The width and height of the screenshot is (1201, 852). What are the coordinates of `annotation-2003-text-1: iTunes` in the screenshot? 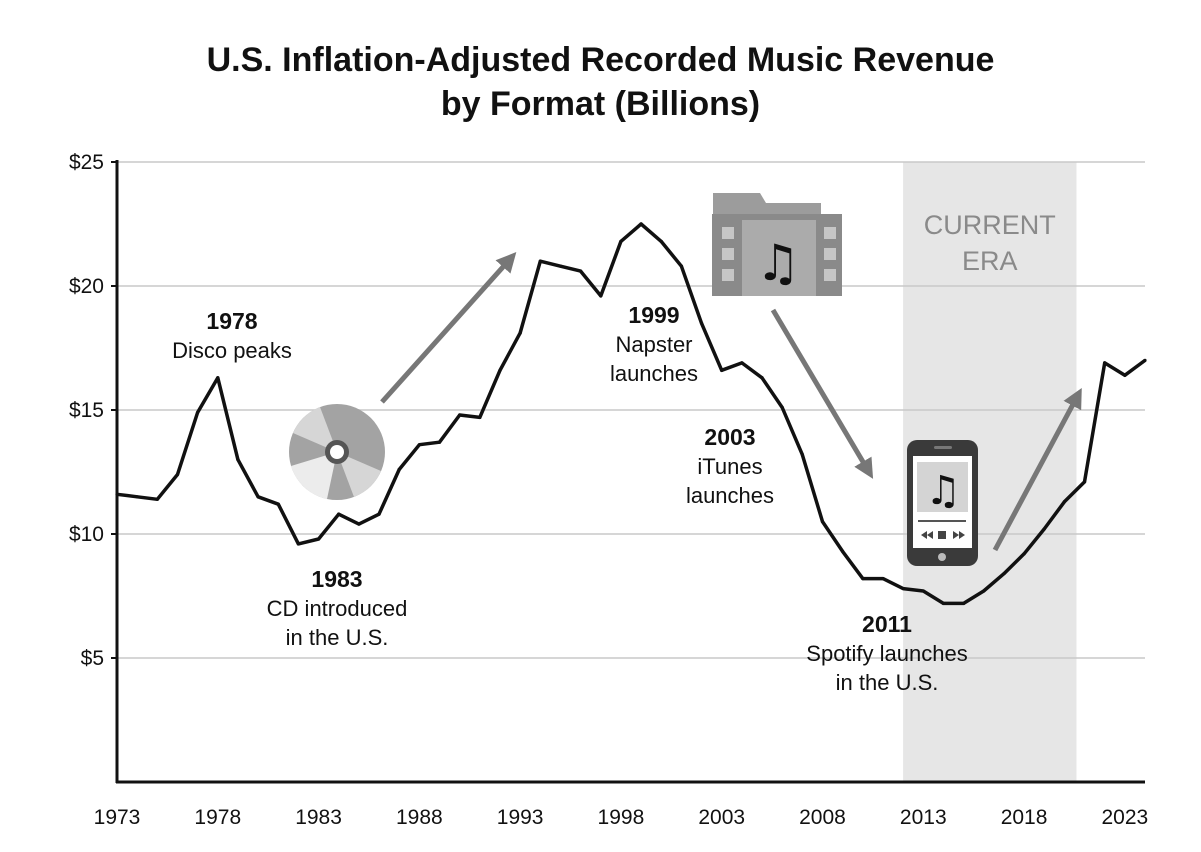 It's located at (729, 466).